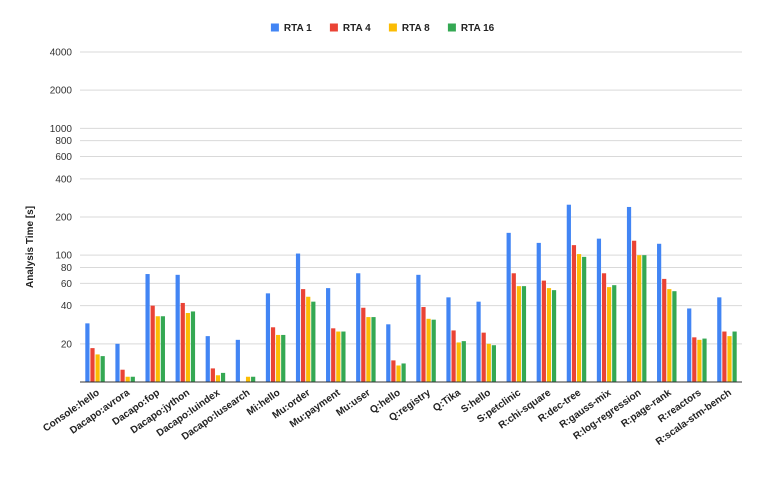 Image resolution: width=772 pixels, height=477 pixels. I want to click on legend-item: RTA 16, so click(471, 28).